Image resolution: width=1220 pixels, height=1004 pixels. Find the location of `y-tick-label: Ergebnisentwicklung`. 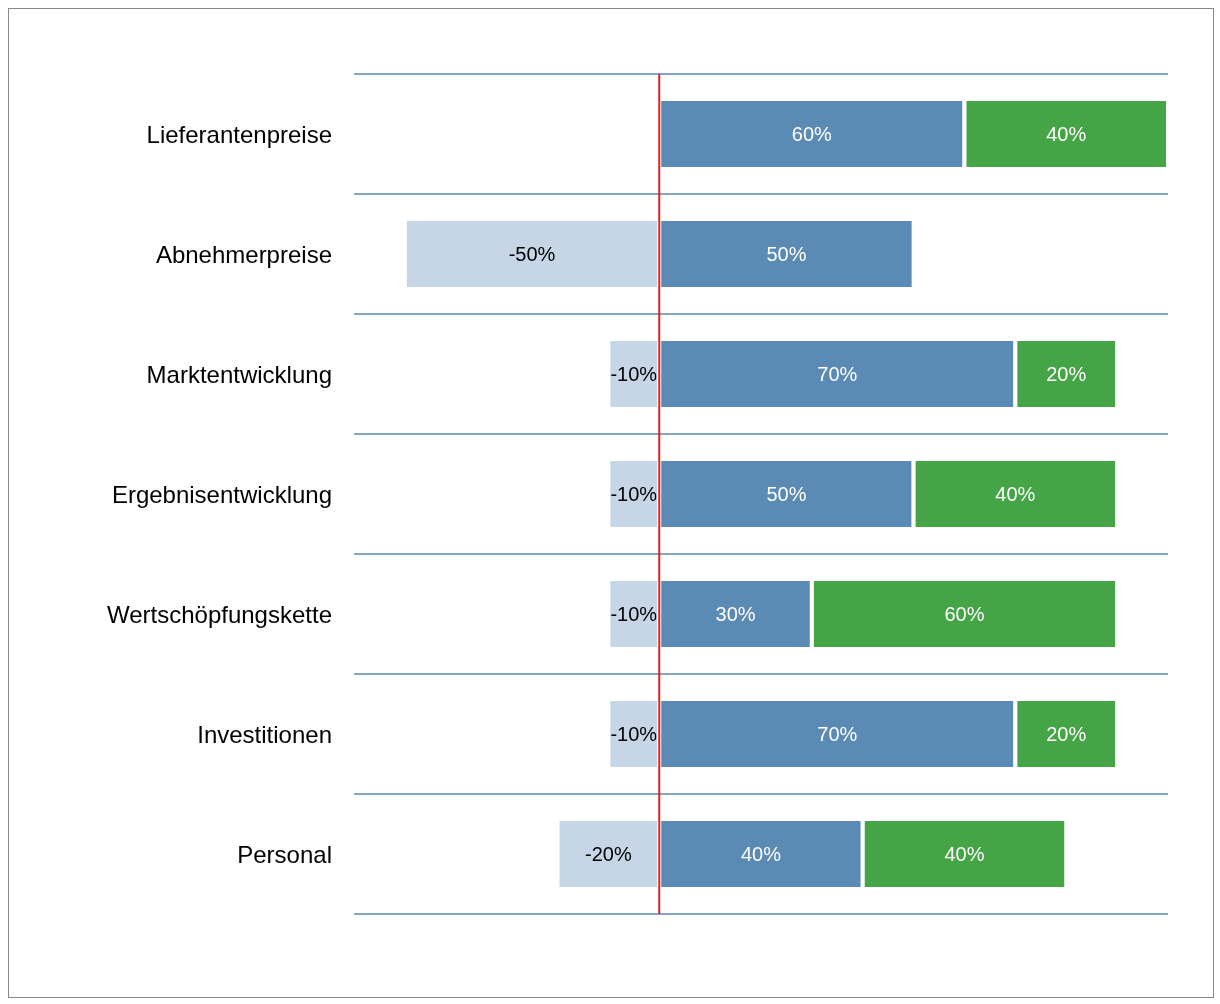

y-tick-label: Ergebnisentwicklung is located at coordinates (221, 494).